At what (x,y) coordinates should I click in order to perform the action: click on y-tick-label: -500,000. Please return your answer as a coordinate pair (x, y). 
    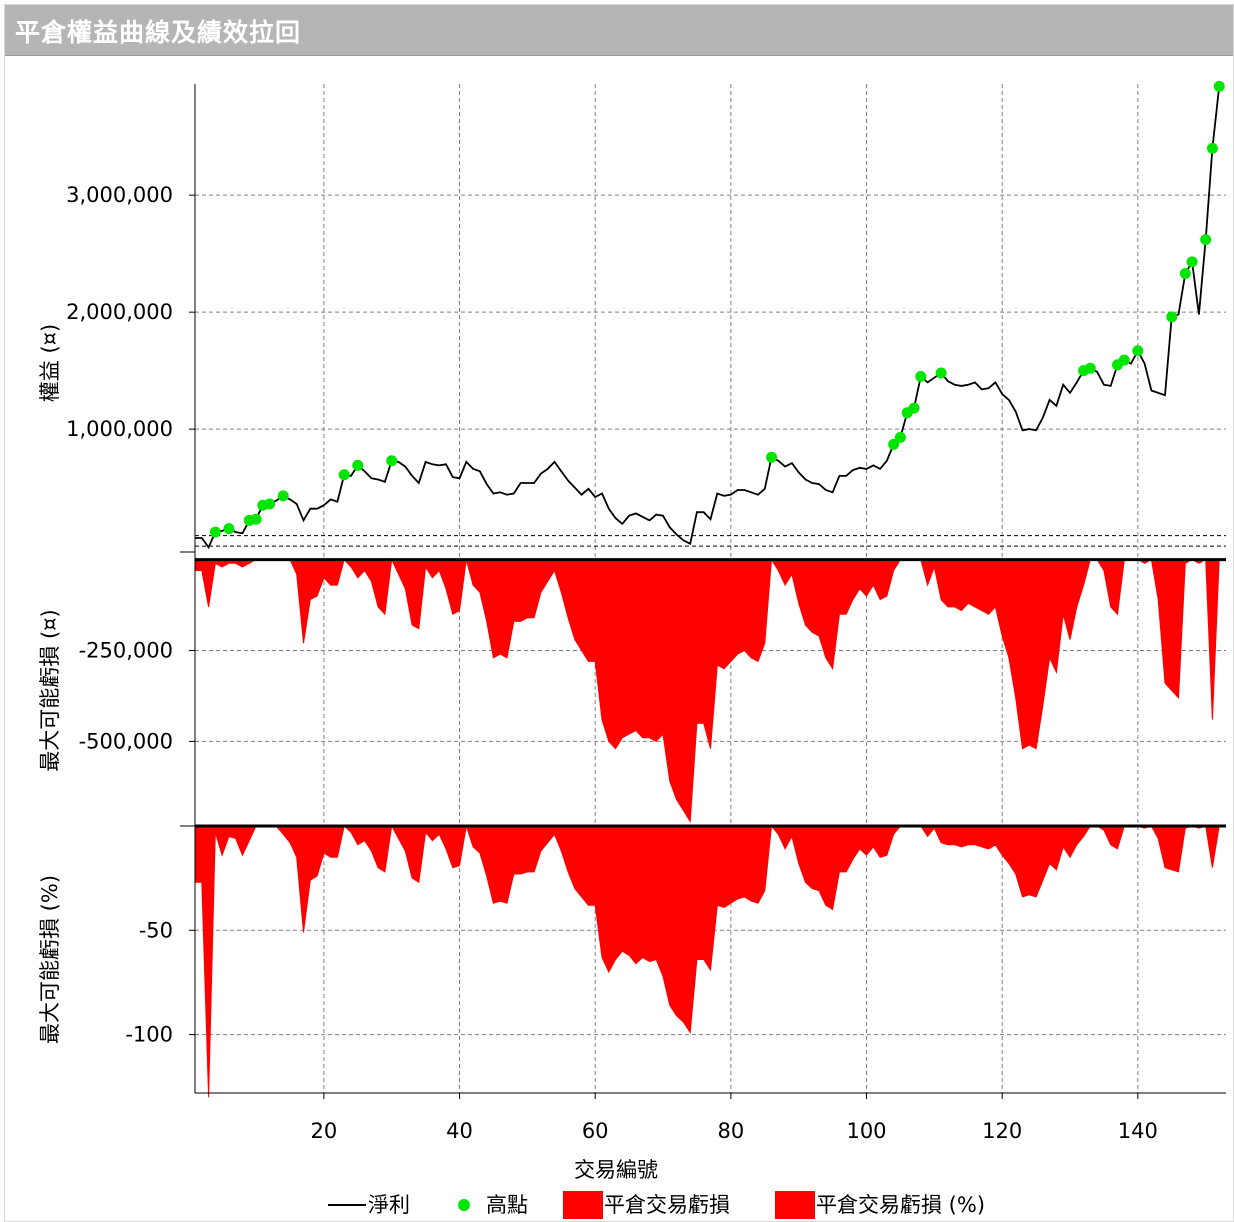
    Looking at the image, I should click on (126, 741).